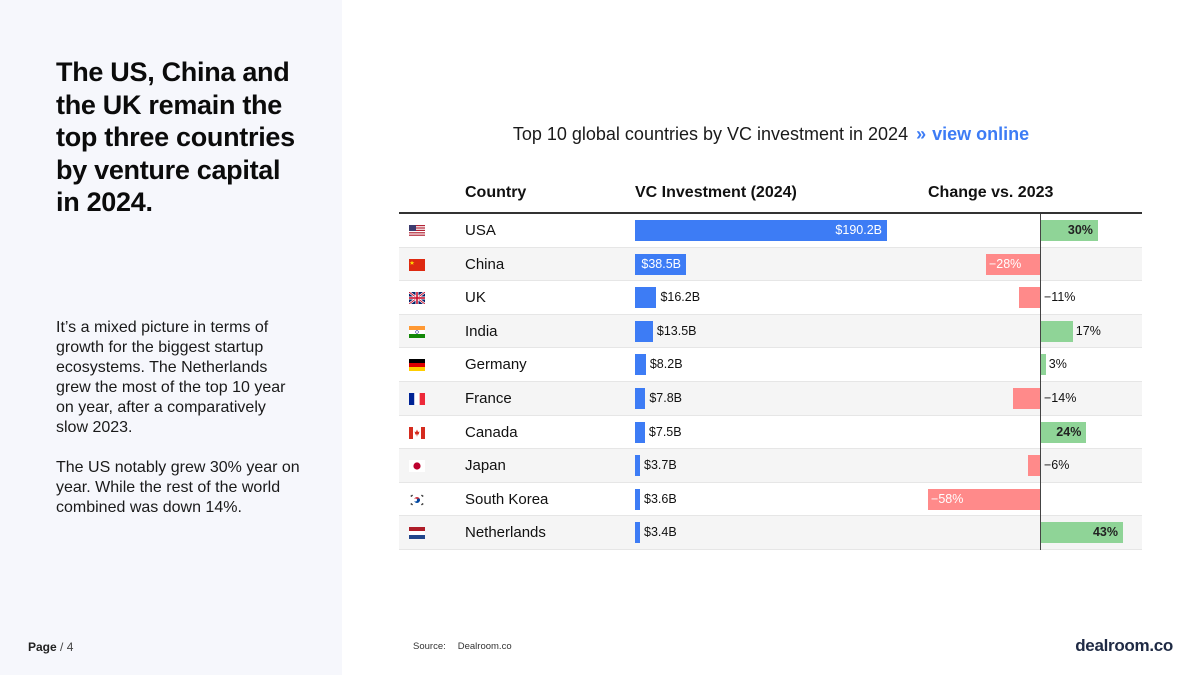  Describe the element at coordinates (1029, 298) in the screenshot. I see `change-bar-uk` at that location.